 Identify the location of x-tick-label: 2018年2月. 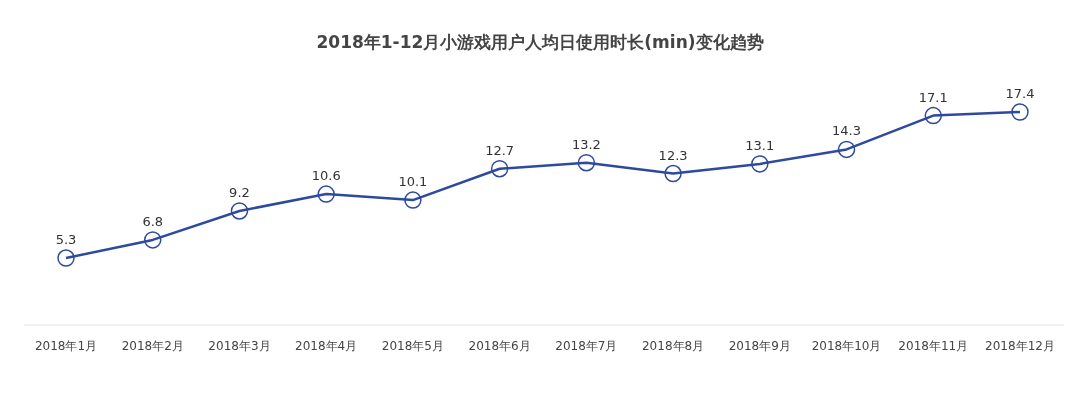
(152, 346).